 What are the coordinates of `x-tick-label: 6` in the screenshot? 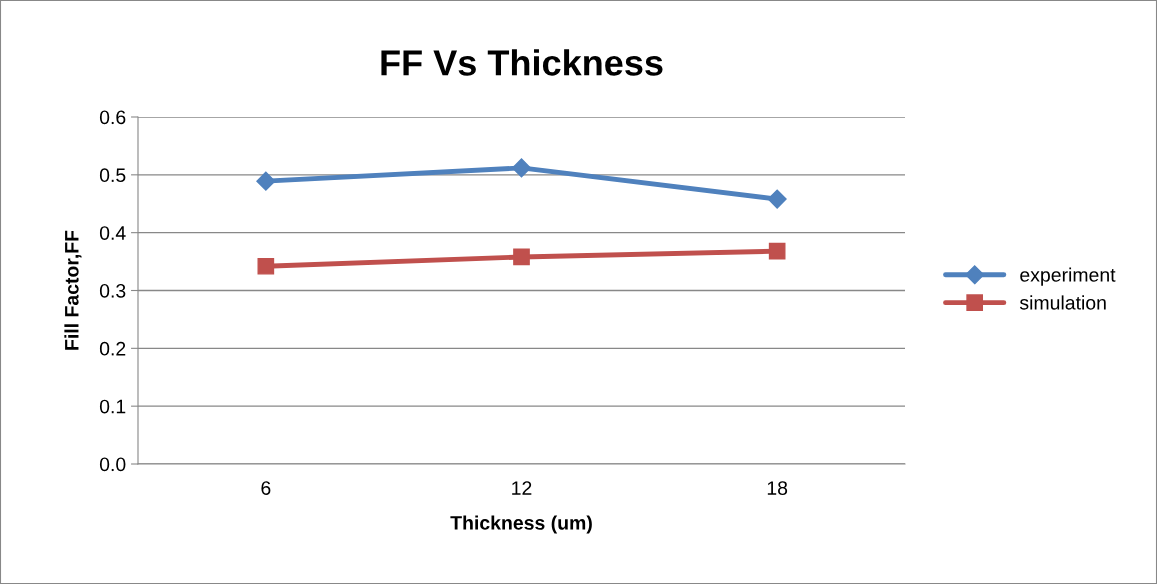 It's located at (266, 488).